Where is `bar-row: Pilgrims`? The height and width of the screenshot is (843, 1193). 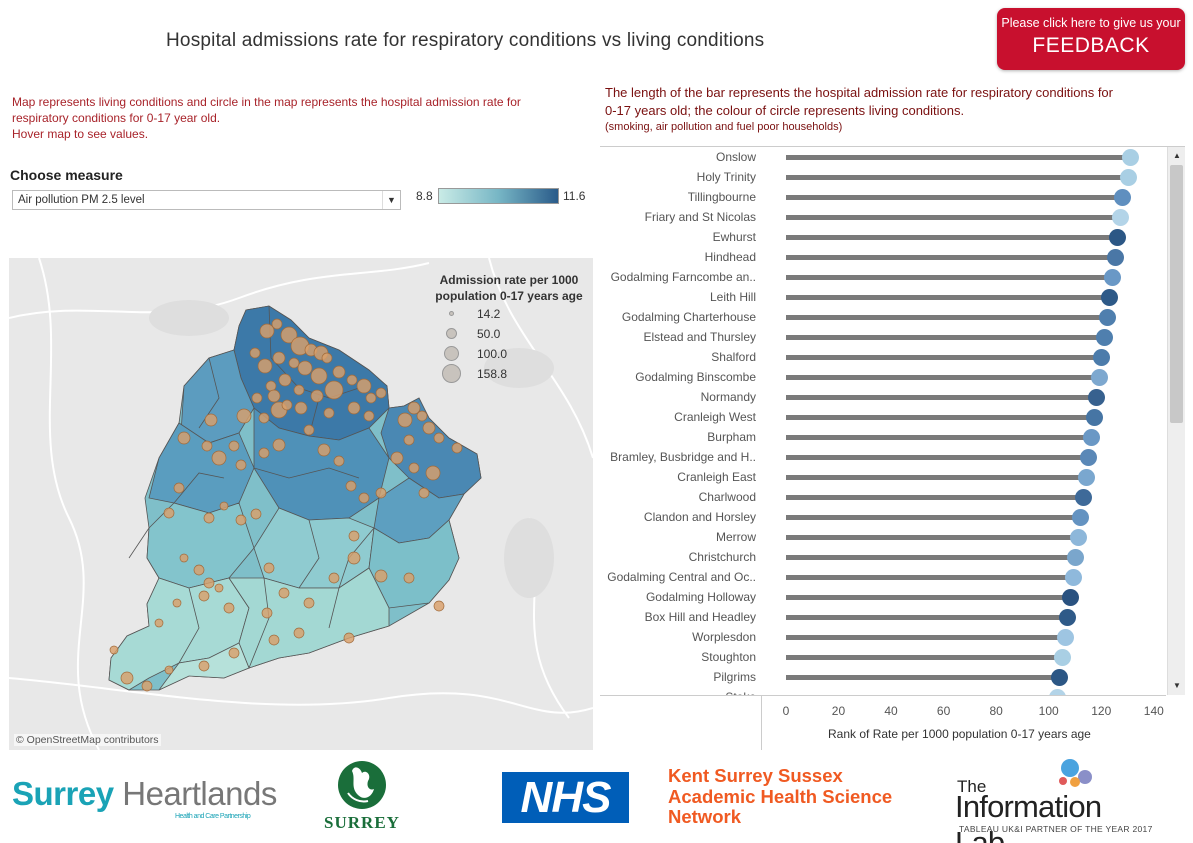
bar-row: Pilgrims is located at coordinates (883, 677).